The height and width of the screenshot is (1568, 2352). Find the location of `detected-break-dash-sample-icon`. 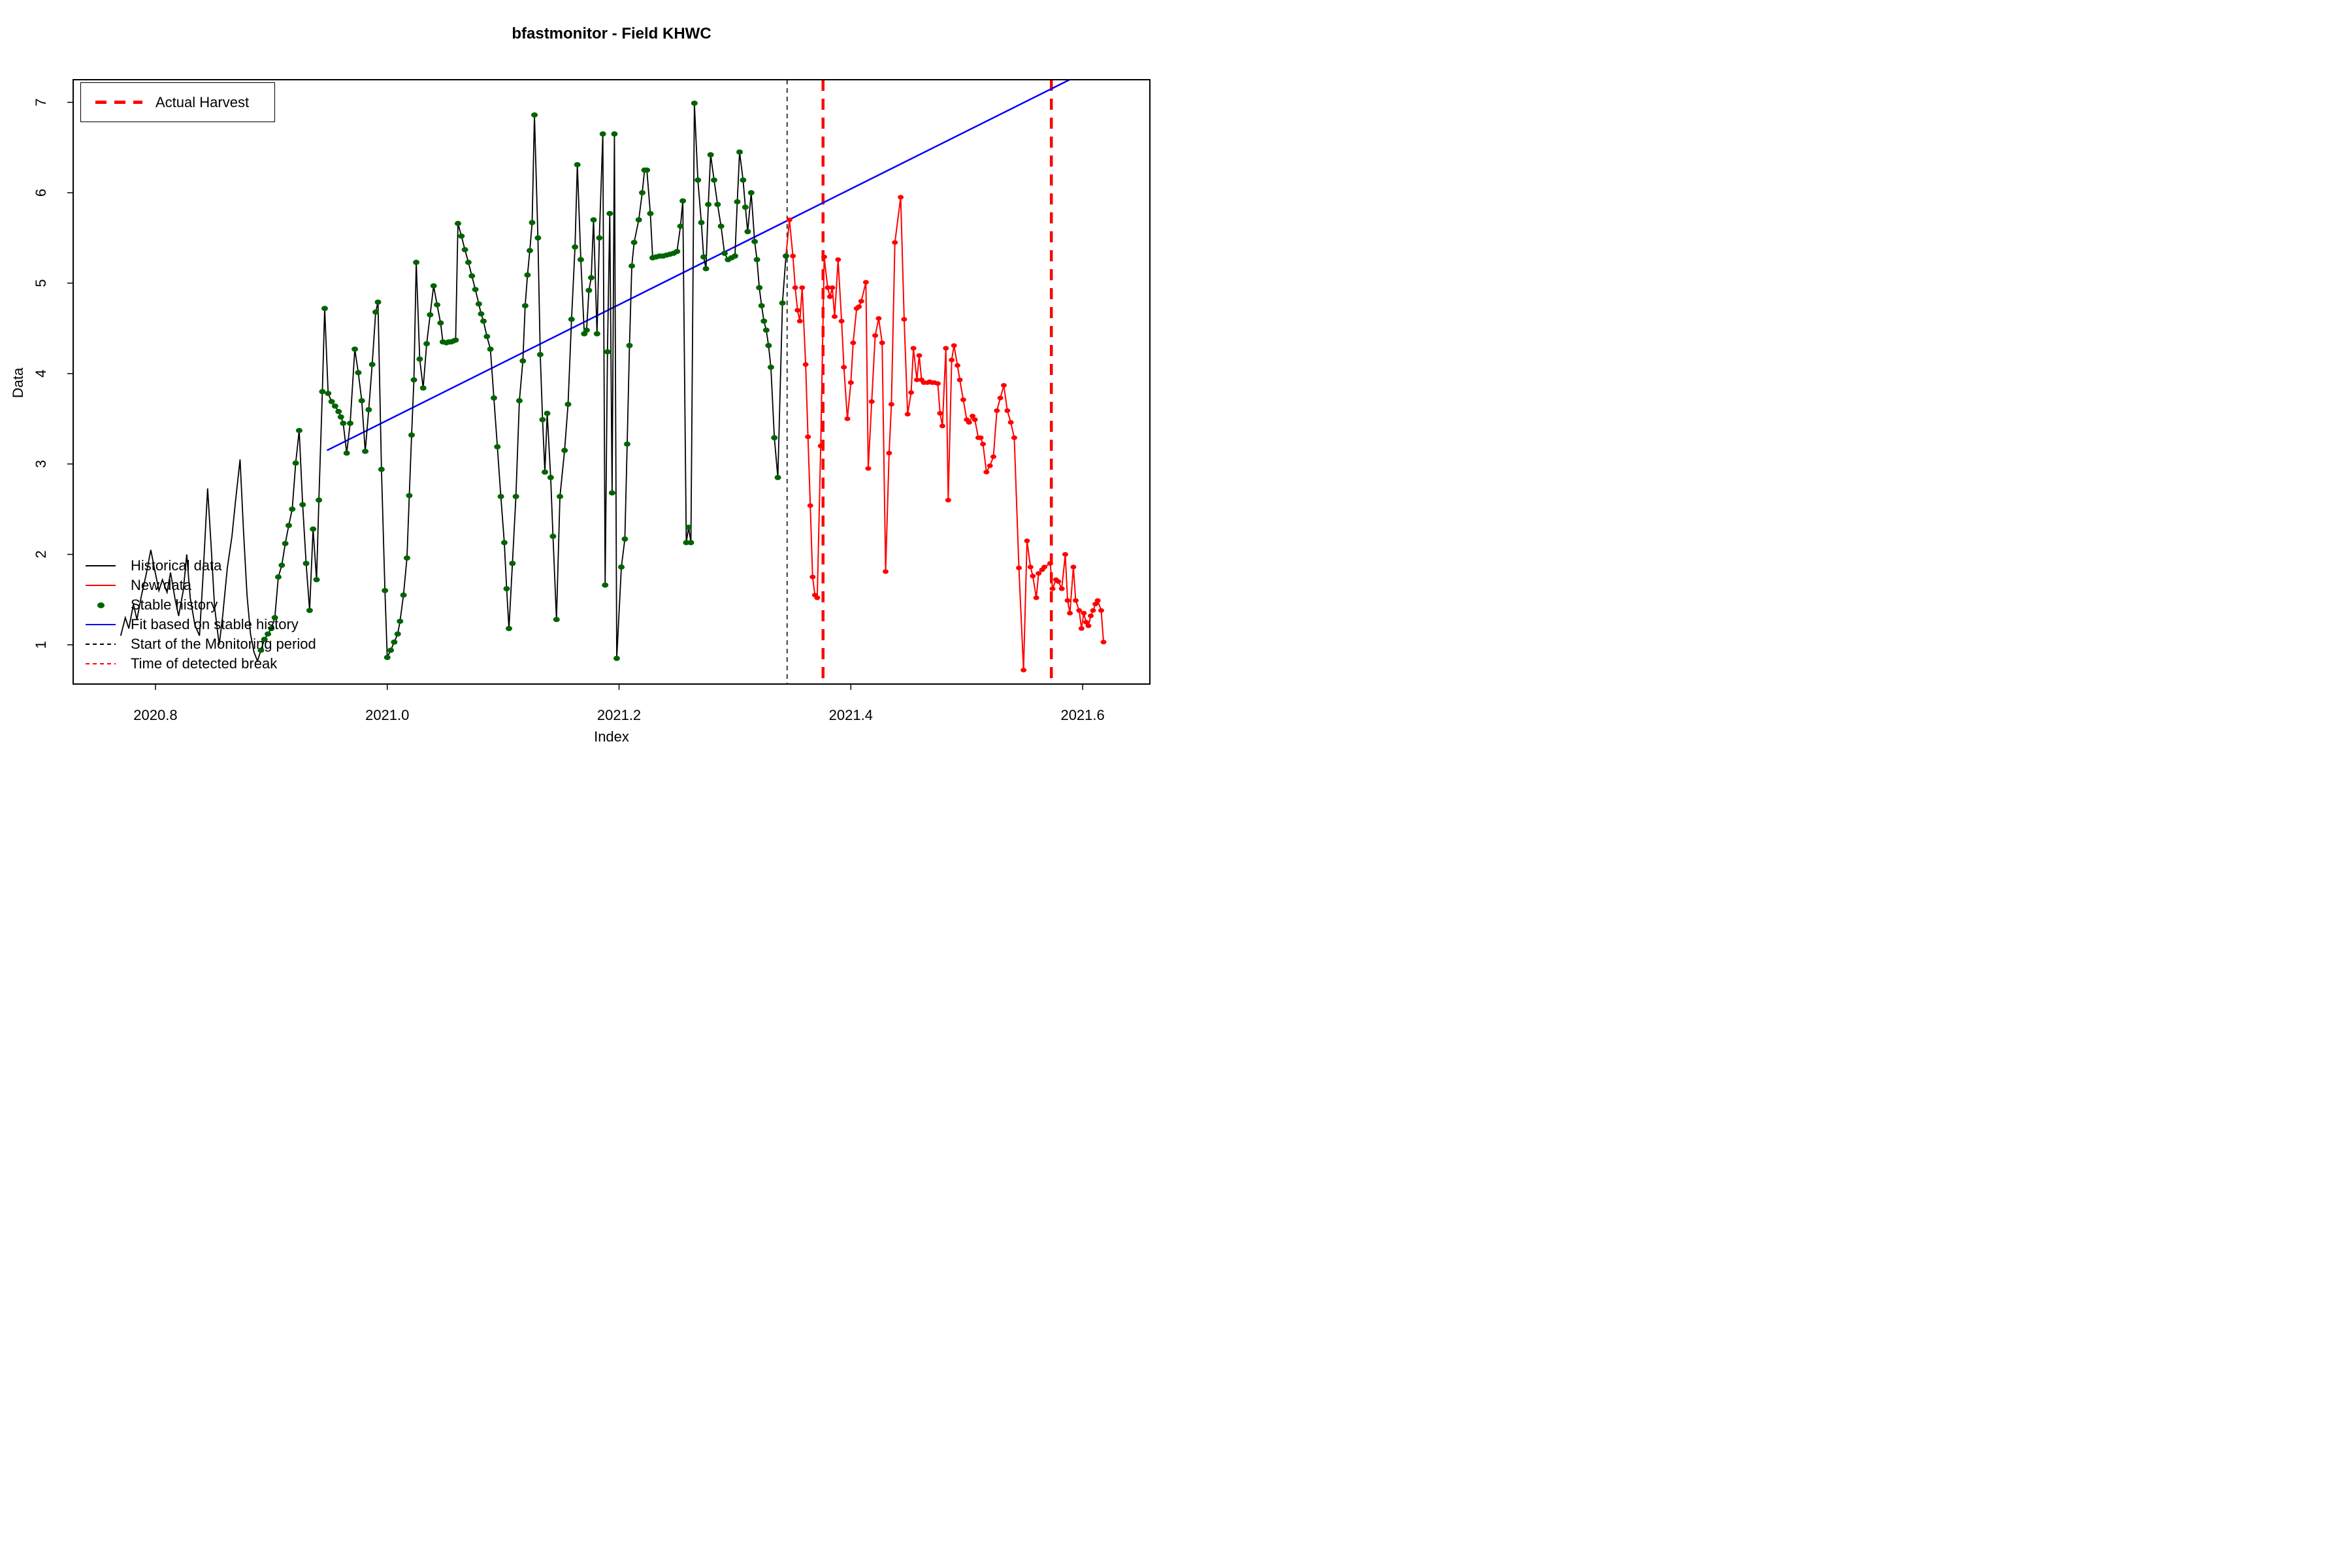

detected-break-dash-sample-icon is located at coordinates (101, 663).